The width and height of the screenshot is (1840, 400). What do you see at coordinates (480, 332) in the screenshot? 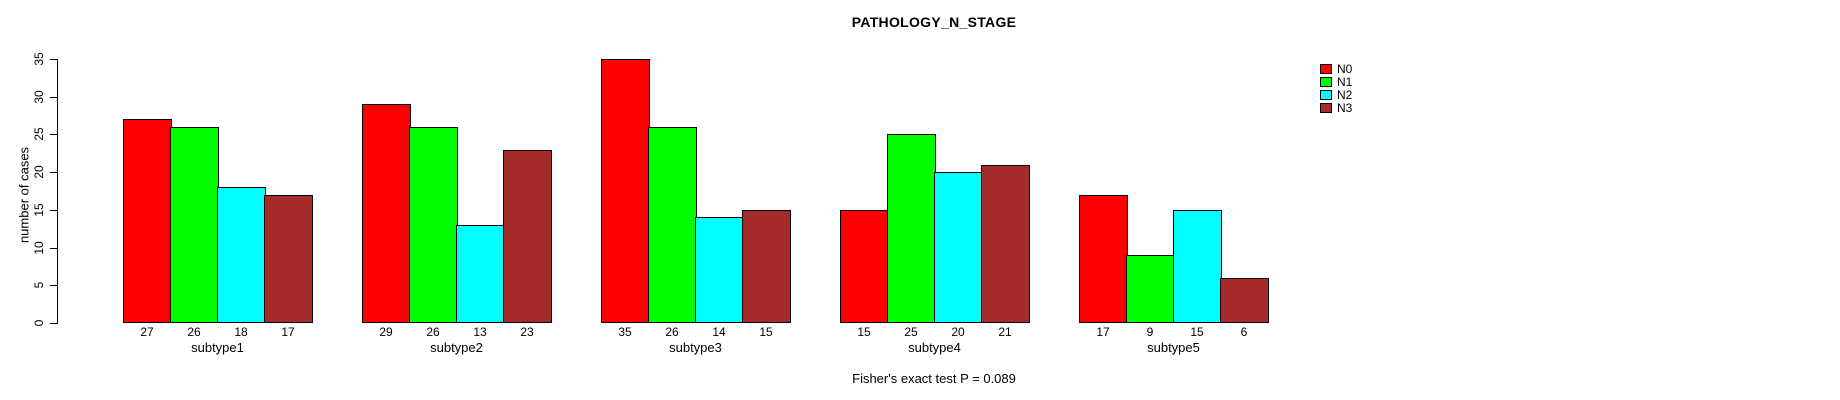
I see `bar-value-label: 13` at bounding box center [480, 332].